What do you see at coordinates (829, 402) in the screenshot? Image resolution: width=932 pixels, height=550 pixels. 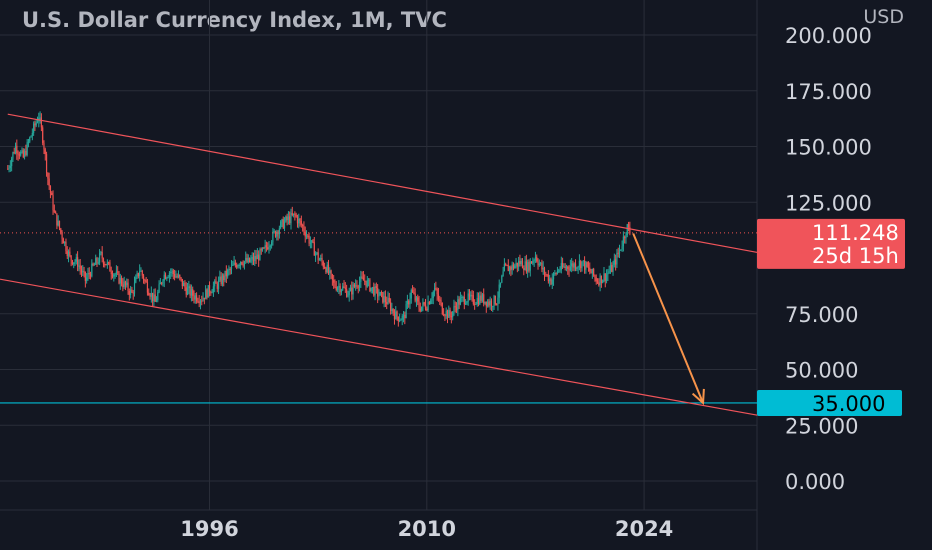 I see `target-badge-bg` at bounding box center [829, 402].